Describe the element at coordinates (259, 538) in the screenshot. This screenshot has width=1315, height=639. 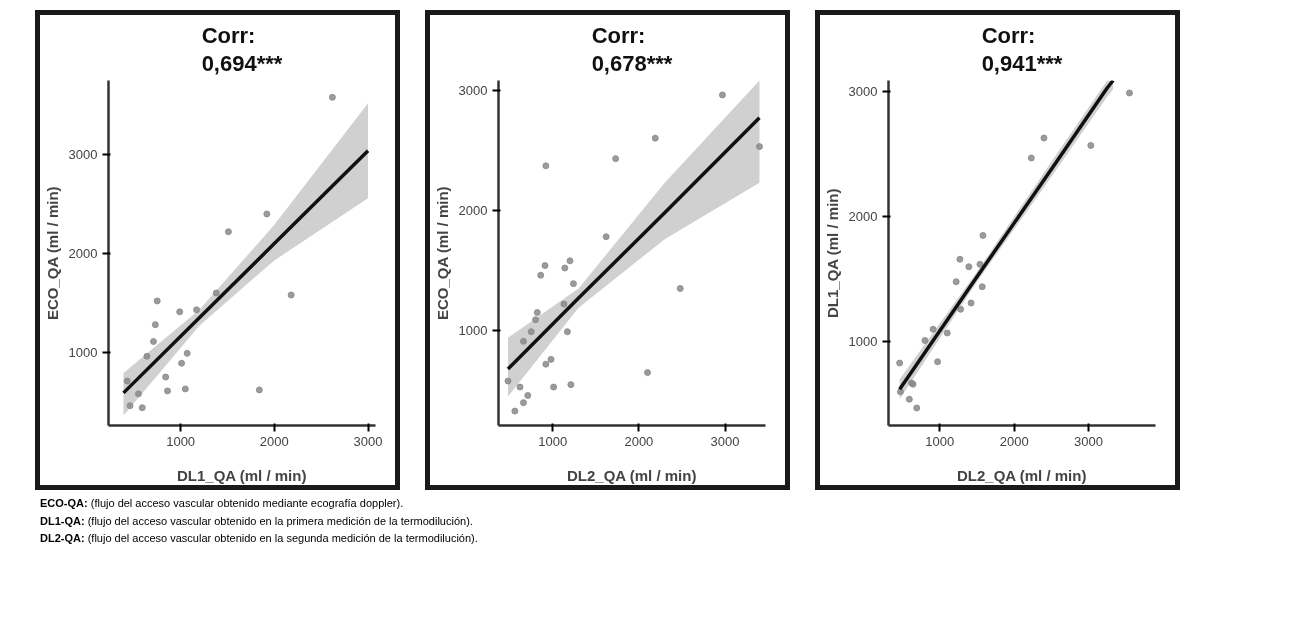
I see `text: DL2-QA: (flujo del acceso vascular obtenido en la segunda medición de la termodilución).` at that location.